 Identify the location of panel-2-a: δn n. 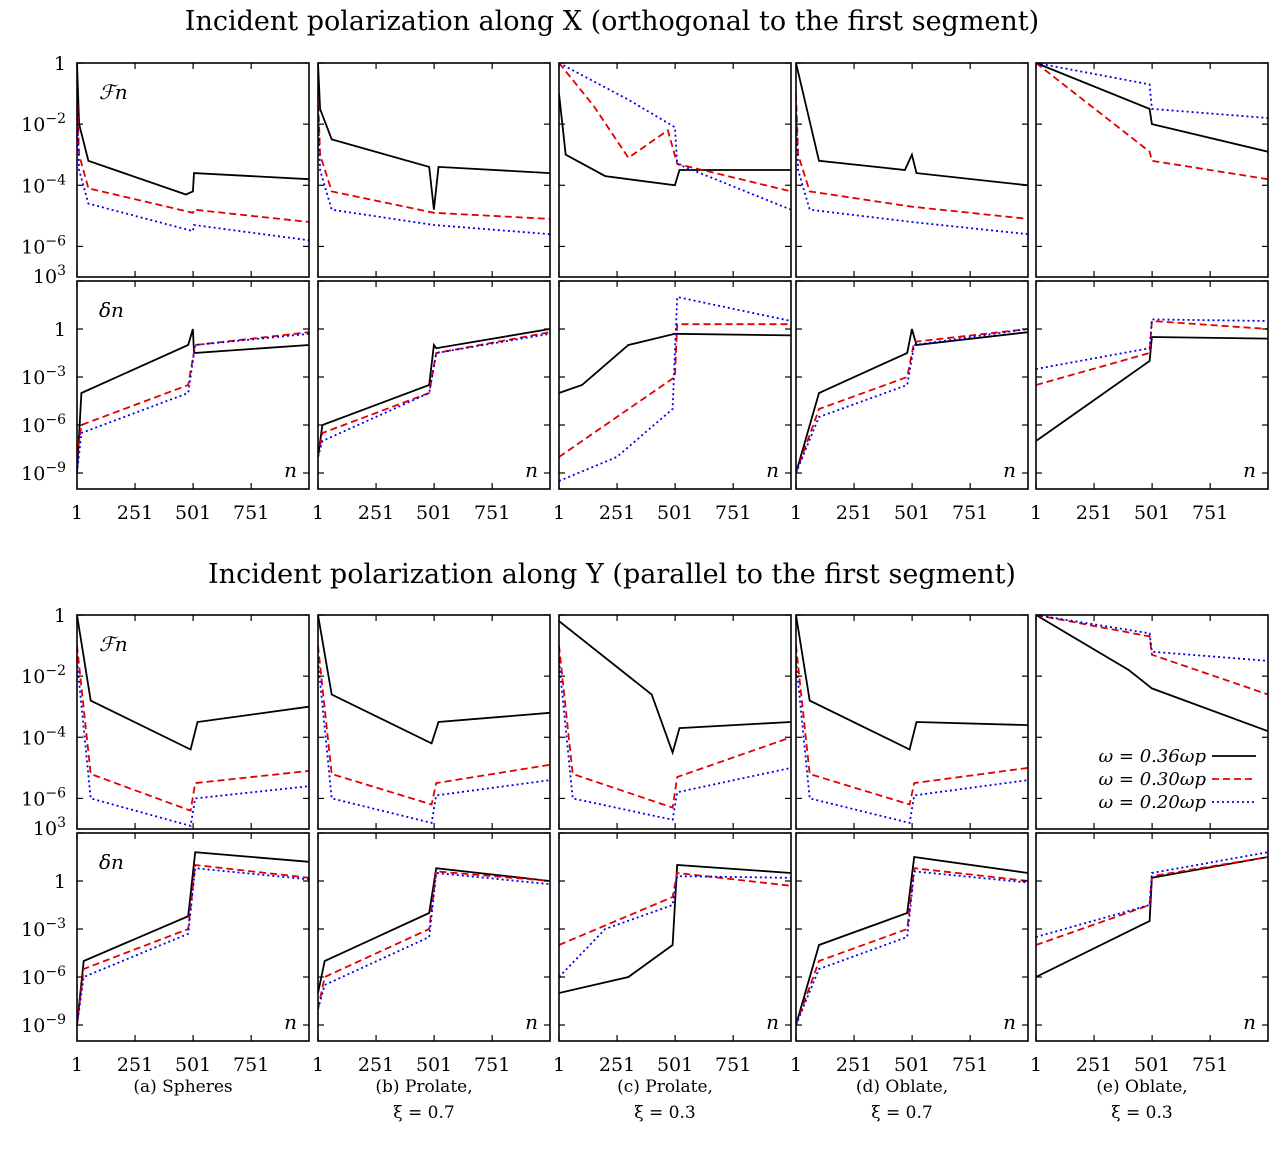
(193, 385).